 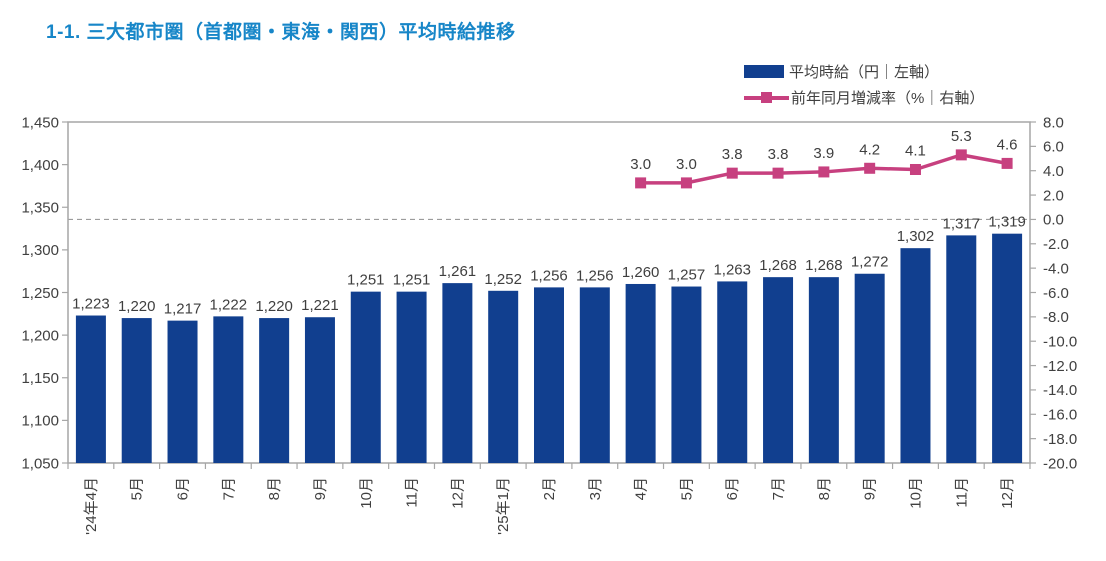 What do you see at coordinates (1056, 317) in the screenshot?
I see `y-right-tick-label: -8.0` at bounding box center [1056, 317].